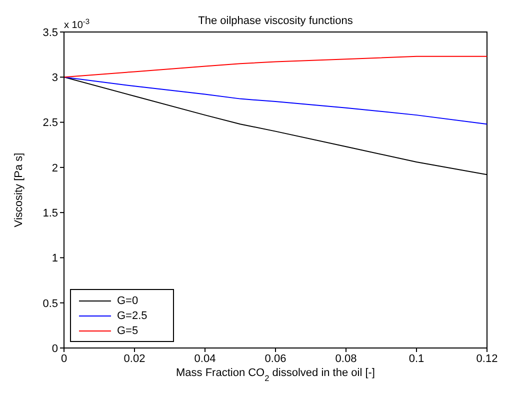 The width and height of the screenshot is (507, 416). Describe the element at coordinates (132, 316) in the screenshot. I see `legend-label: G=2.5` at that location.